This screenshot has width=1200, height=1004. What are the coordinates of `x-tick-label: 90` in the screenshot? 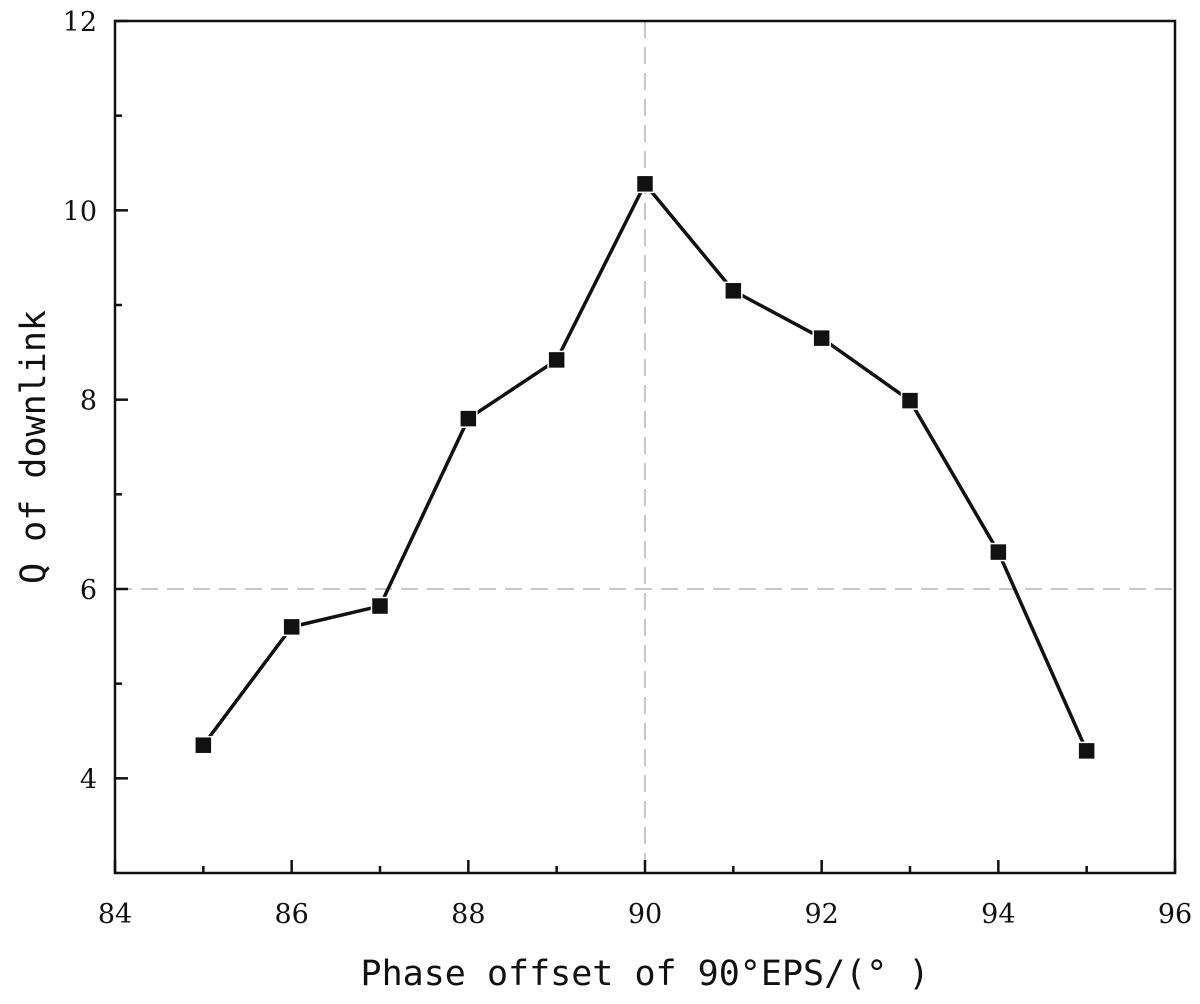 It's located at (645, 914).